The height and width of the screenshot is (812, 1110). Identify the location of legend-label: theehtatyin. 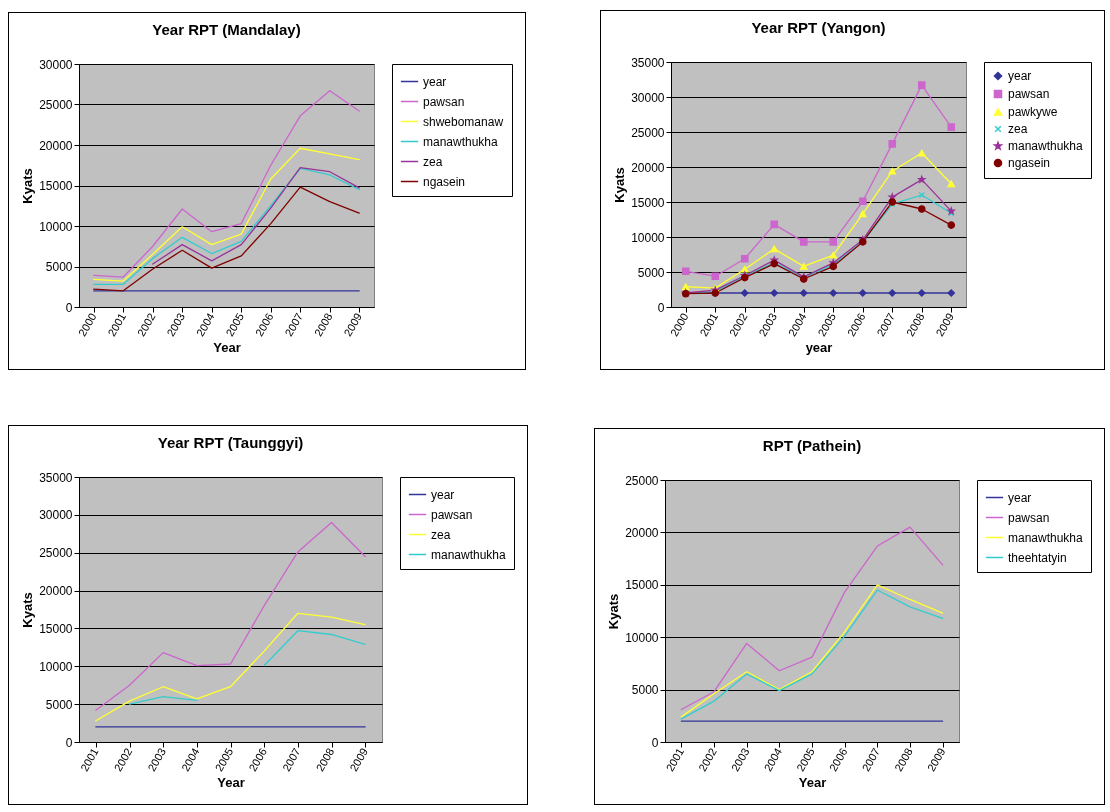
(1037, 557).